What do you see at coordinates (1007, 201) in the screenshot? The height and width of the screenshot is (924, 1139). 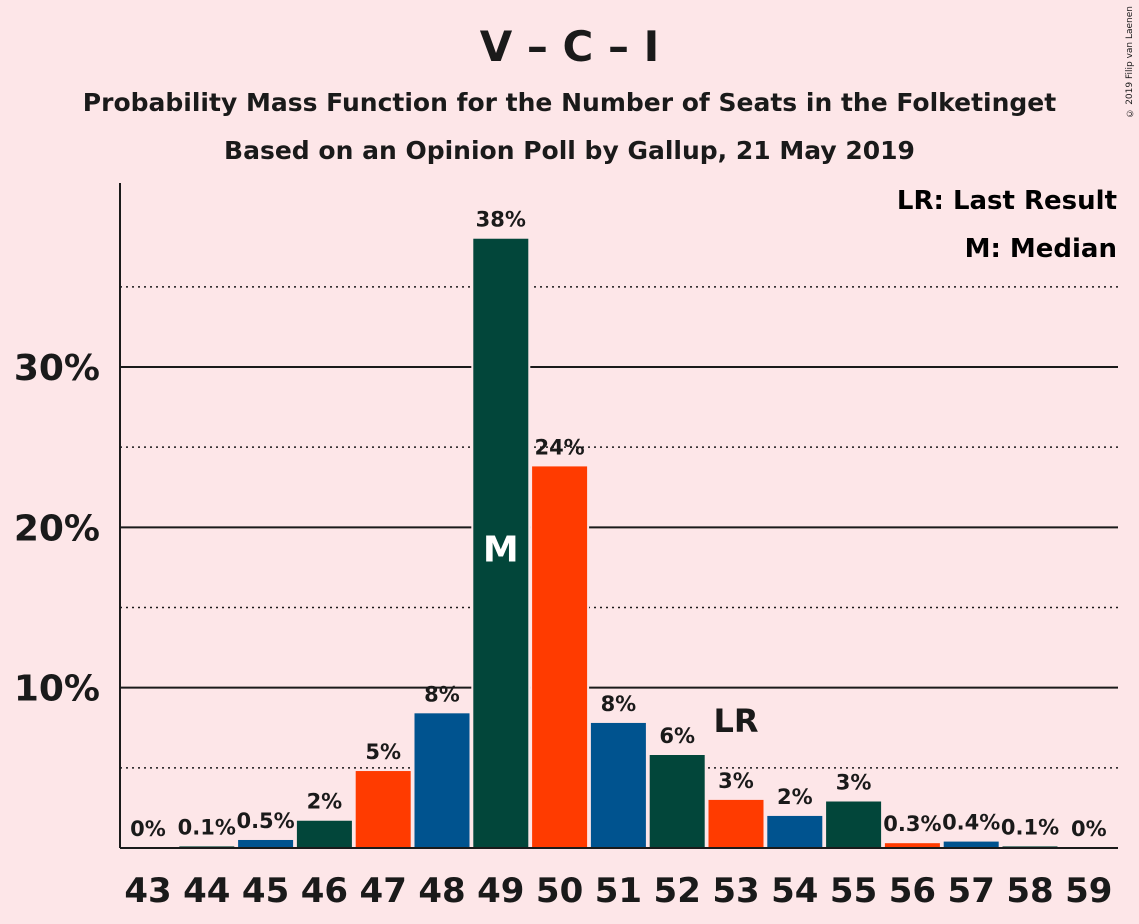 I see `legend-last-result: LR: Last Result` at bounding box center [1007, 201].